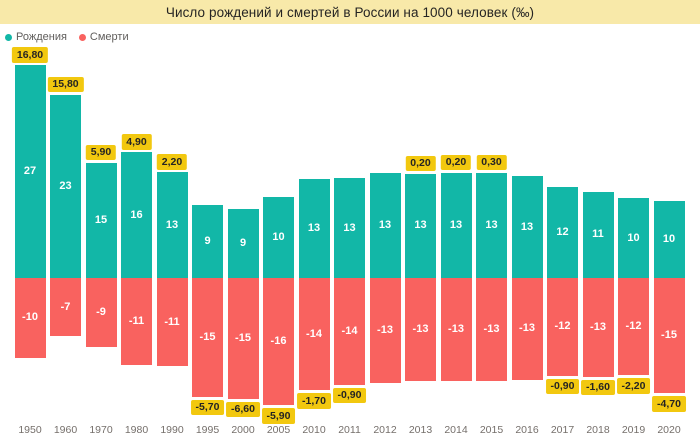 This screenshot has width=700, height=440. What do you see at coordinates (669, 430) in the screenshot?
I see `x-axis-year-label: 2020` at bounding box center [669, 430].